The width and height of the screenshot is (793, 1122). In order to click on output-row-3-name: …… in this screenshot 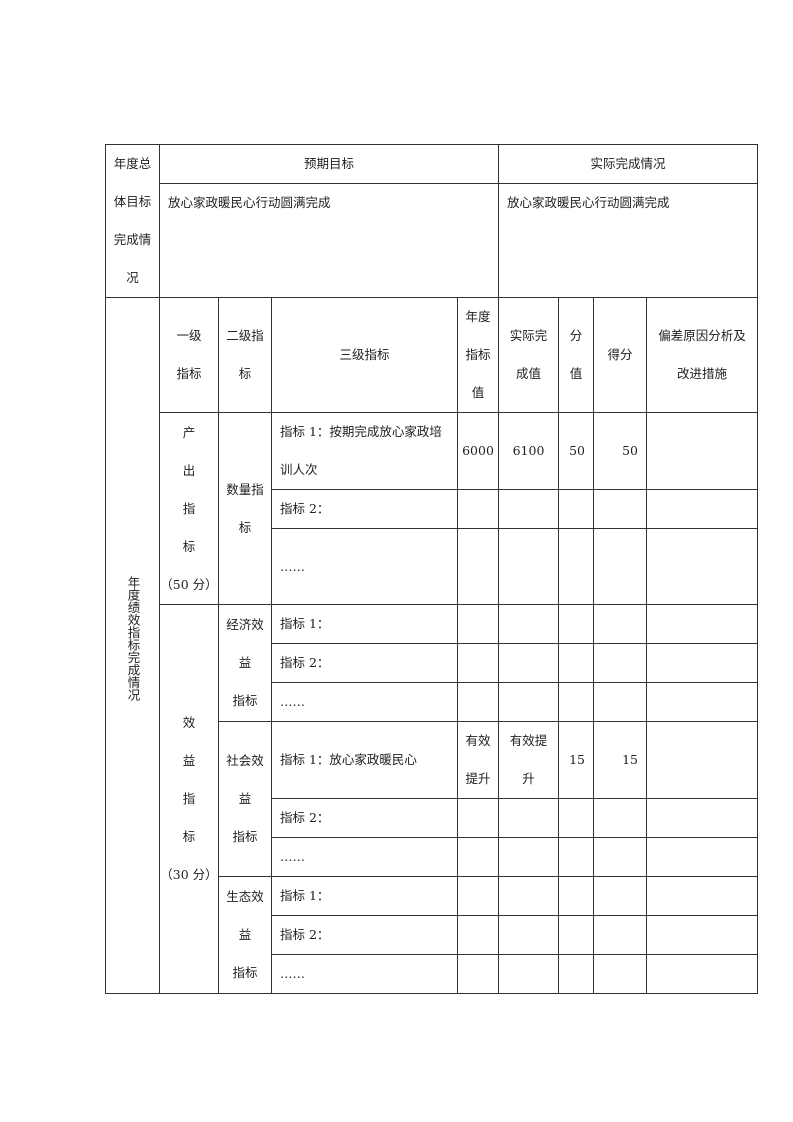, I will do `click(364, 566)`.